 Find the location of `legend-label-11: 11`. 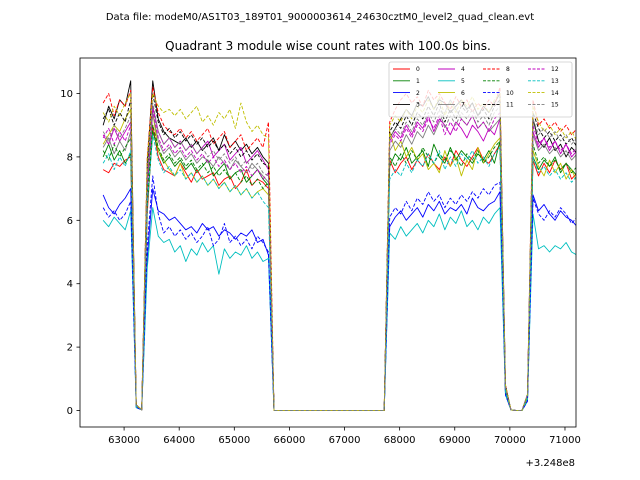

legend-label-11: 11 is located at coordinates (510, 105).